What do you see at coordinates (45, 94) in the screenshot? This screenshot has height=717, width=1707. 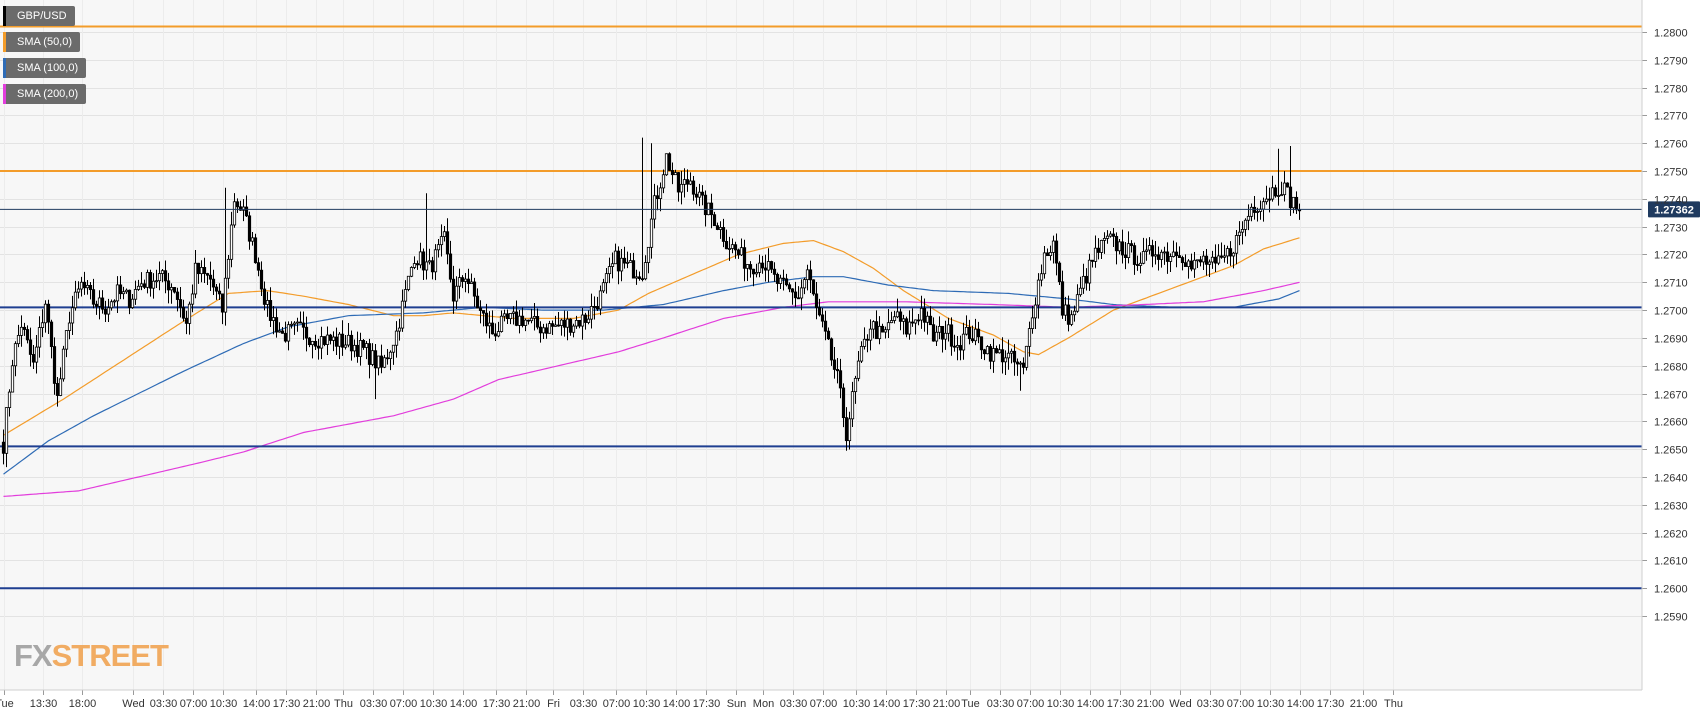 I see `legend-sma-200: SMA (200,0)` at bounding box center [45, 94].